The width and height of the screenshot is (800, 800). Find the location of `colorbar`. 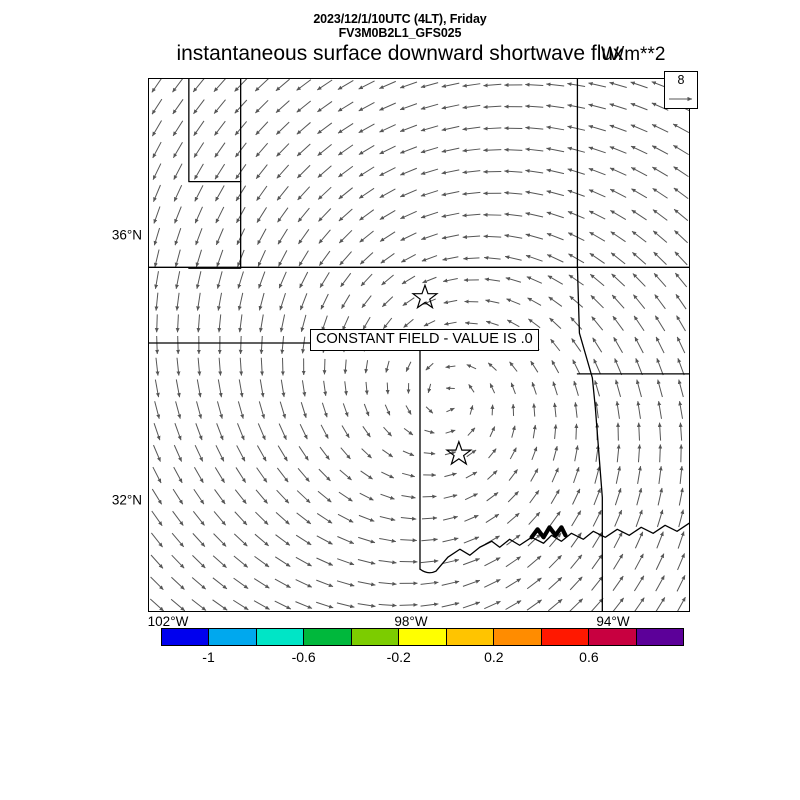

colorbar is located at coordinates (422, 637).